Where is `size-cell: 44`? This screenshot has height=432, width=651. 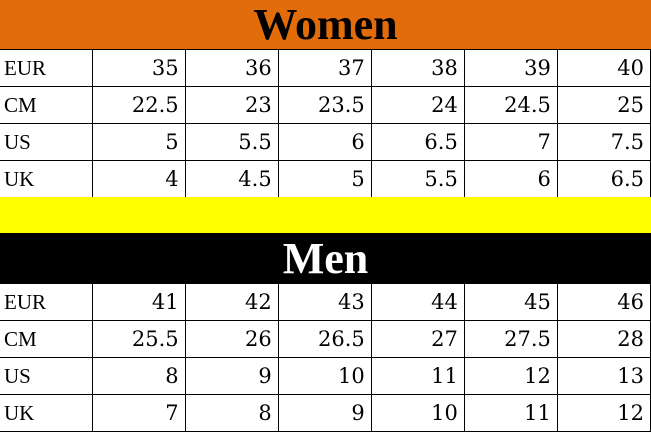 size-cell: 44 is located at coordinates (417, 302).